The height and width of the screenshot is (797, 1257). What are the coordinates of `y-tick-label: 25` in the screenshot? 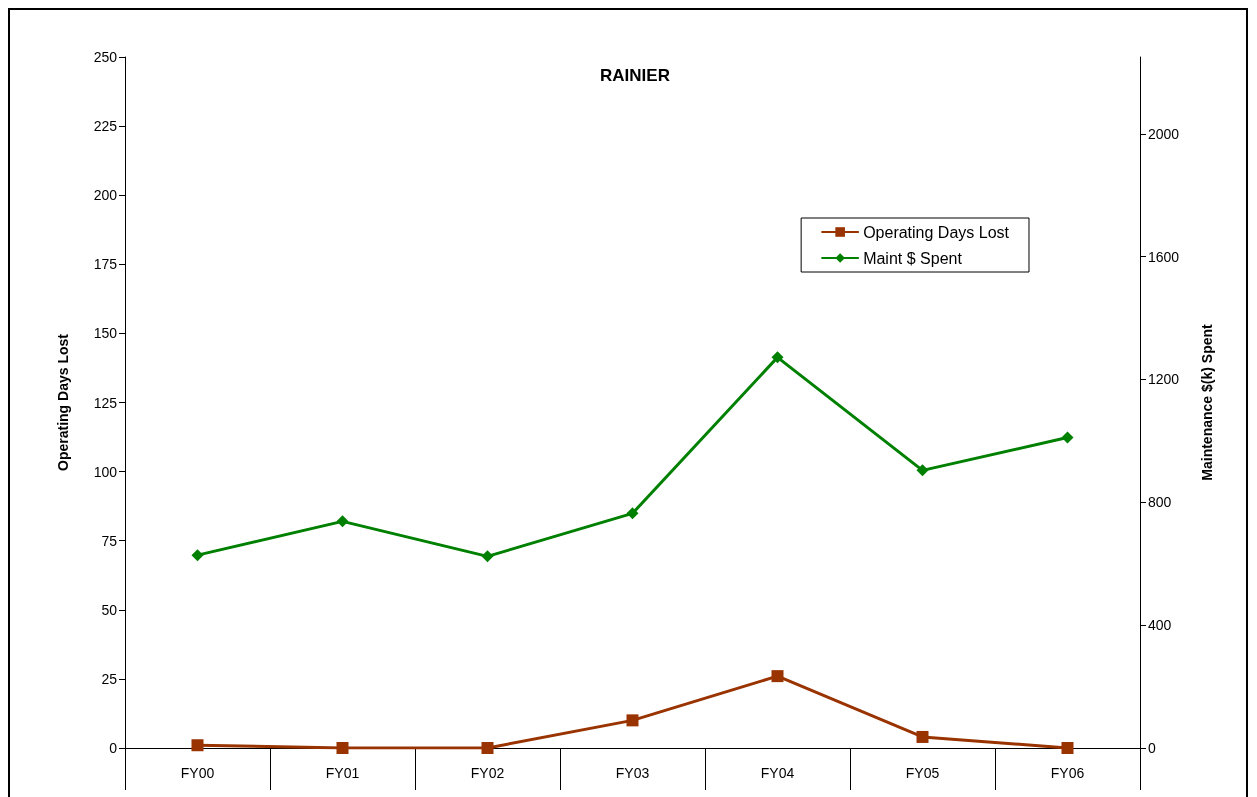 It's located at (109, 678).